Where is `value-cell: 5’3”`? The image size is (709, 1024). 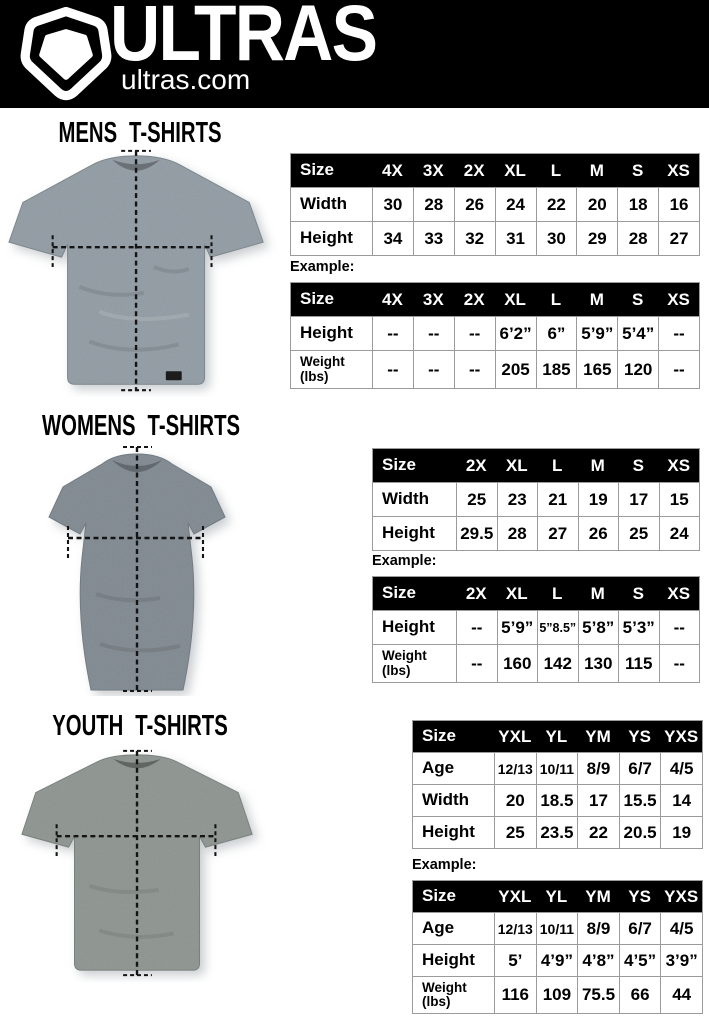
value-cell: 5’3” is located at coordinates (638, 627).